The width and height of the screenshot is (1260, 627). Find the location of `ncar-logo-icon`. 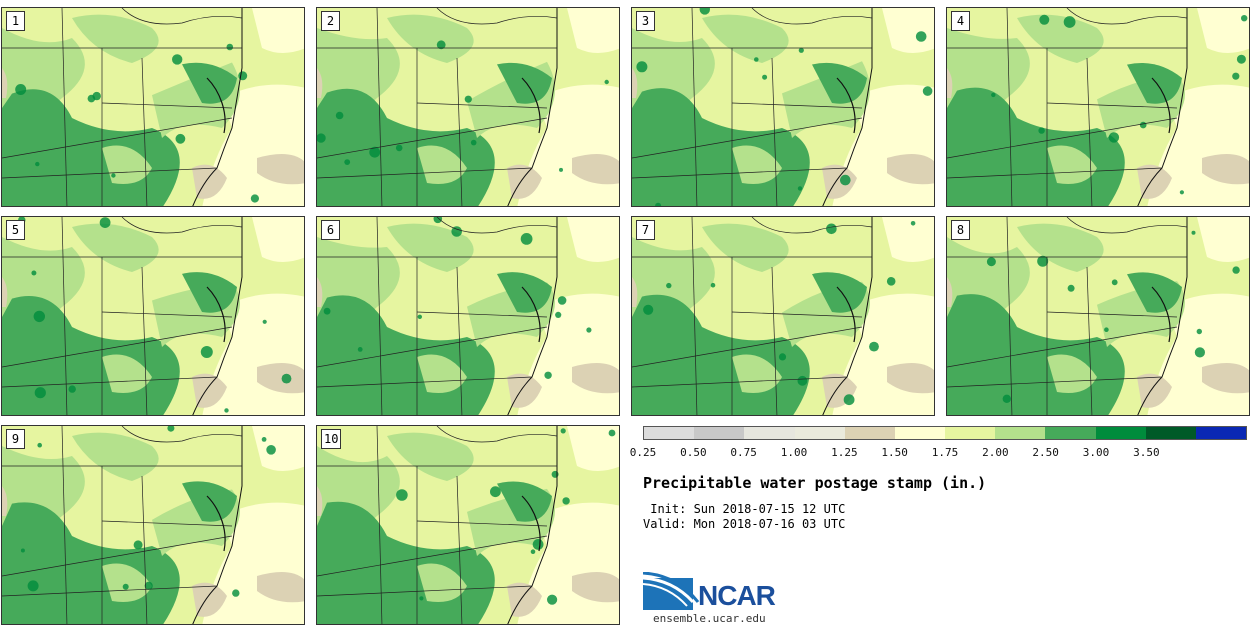

ncar-logo-icon is located at coordinates (671, 591).